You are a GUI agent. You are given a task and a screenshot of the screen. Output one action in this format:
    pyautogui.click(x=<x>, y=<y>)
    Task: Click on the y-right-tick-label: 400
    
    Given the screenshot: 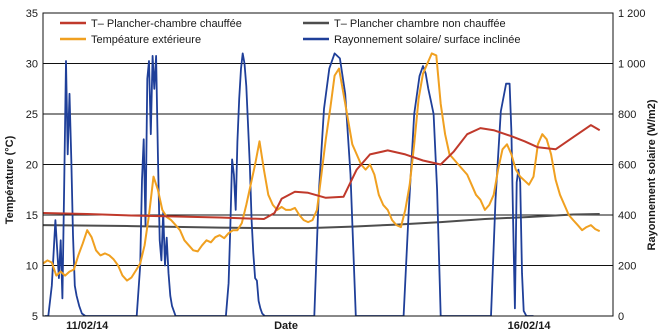 What is the action you would take?
    pyautogui.click(x=627, y=216)
    